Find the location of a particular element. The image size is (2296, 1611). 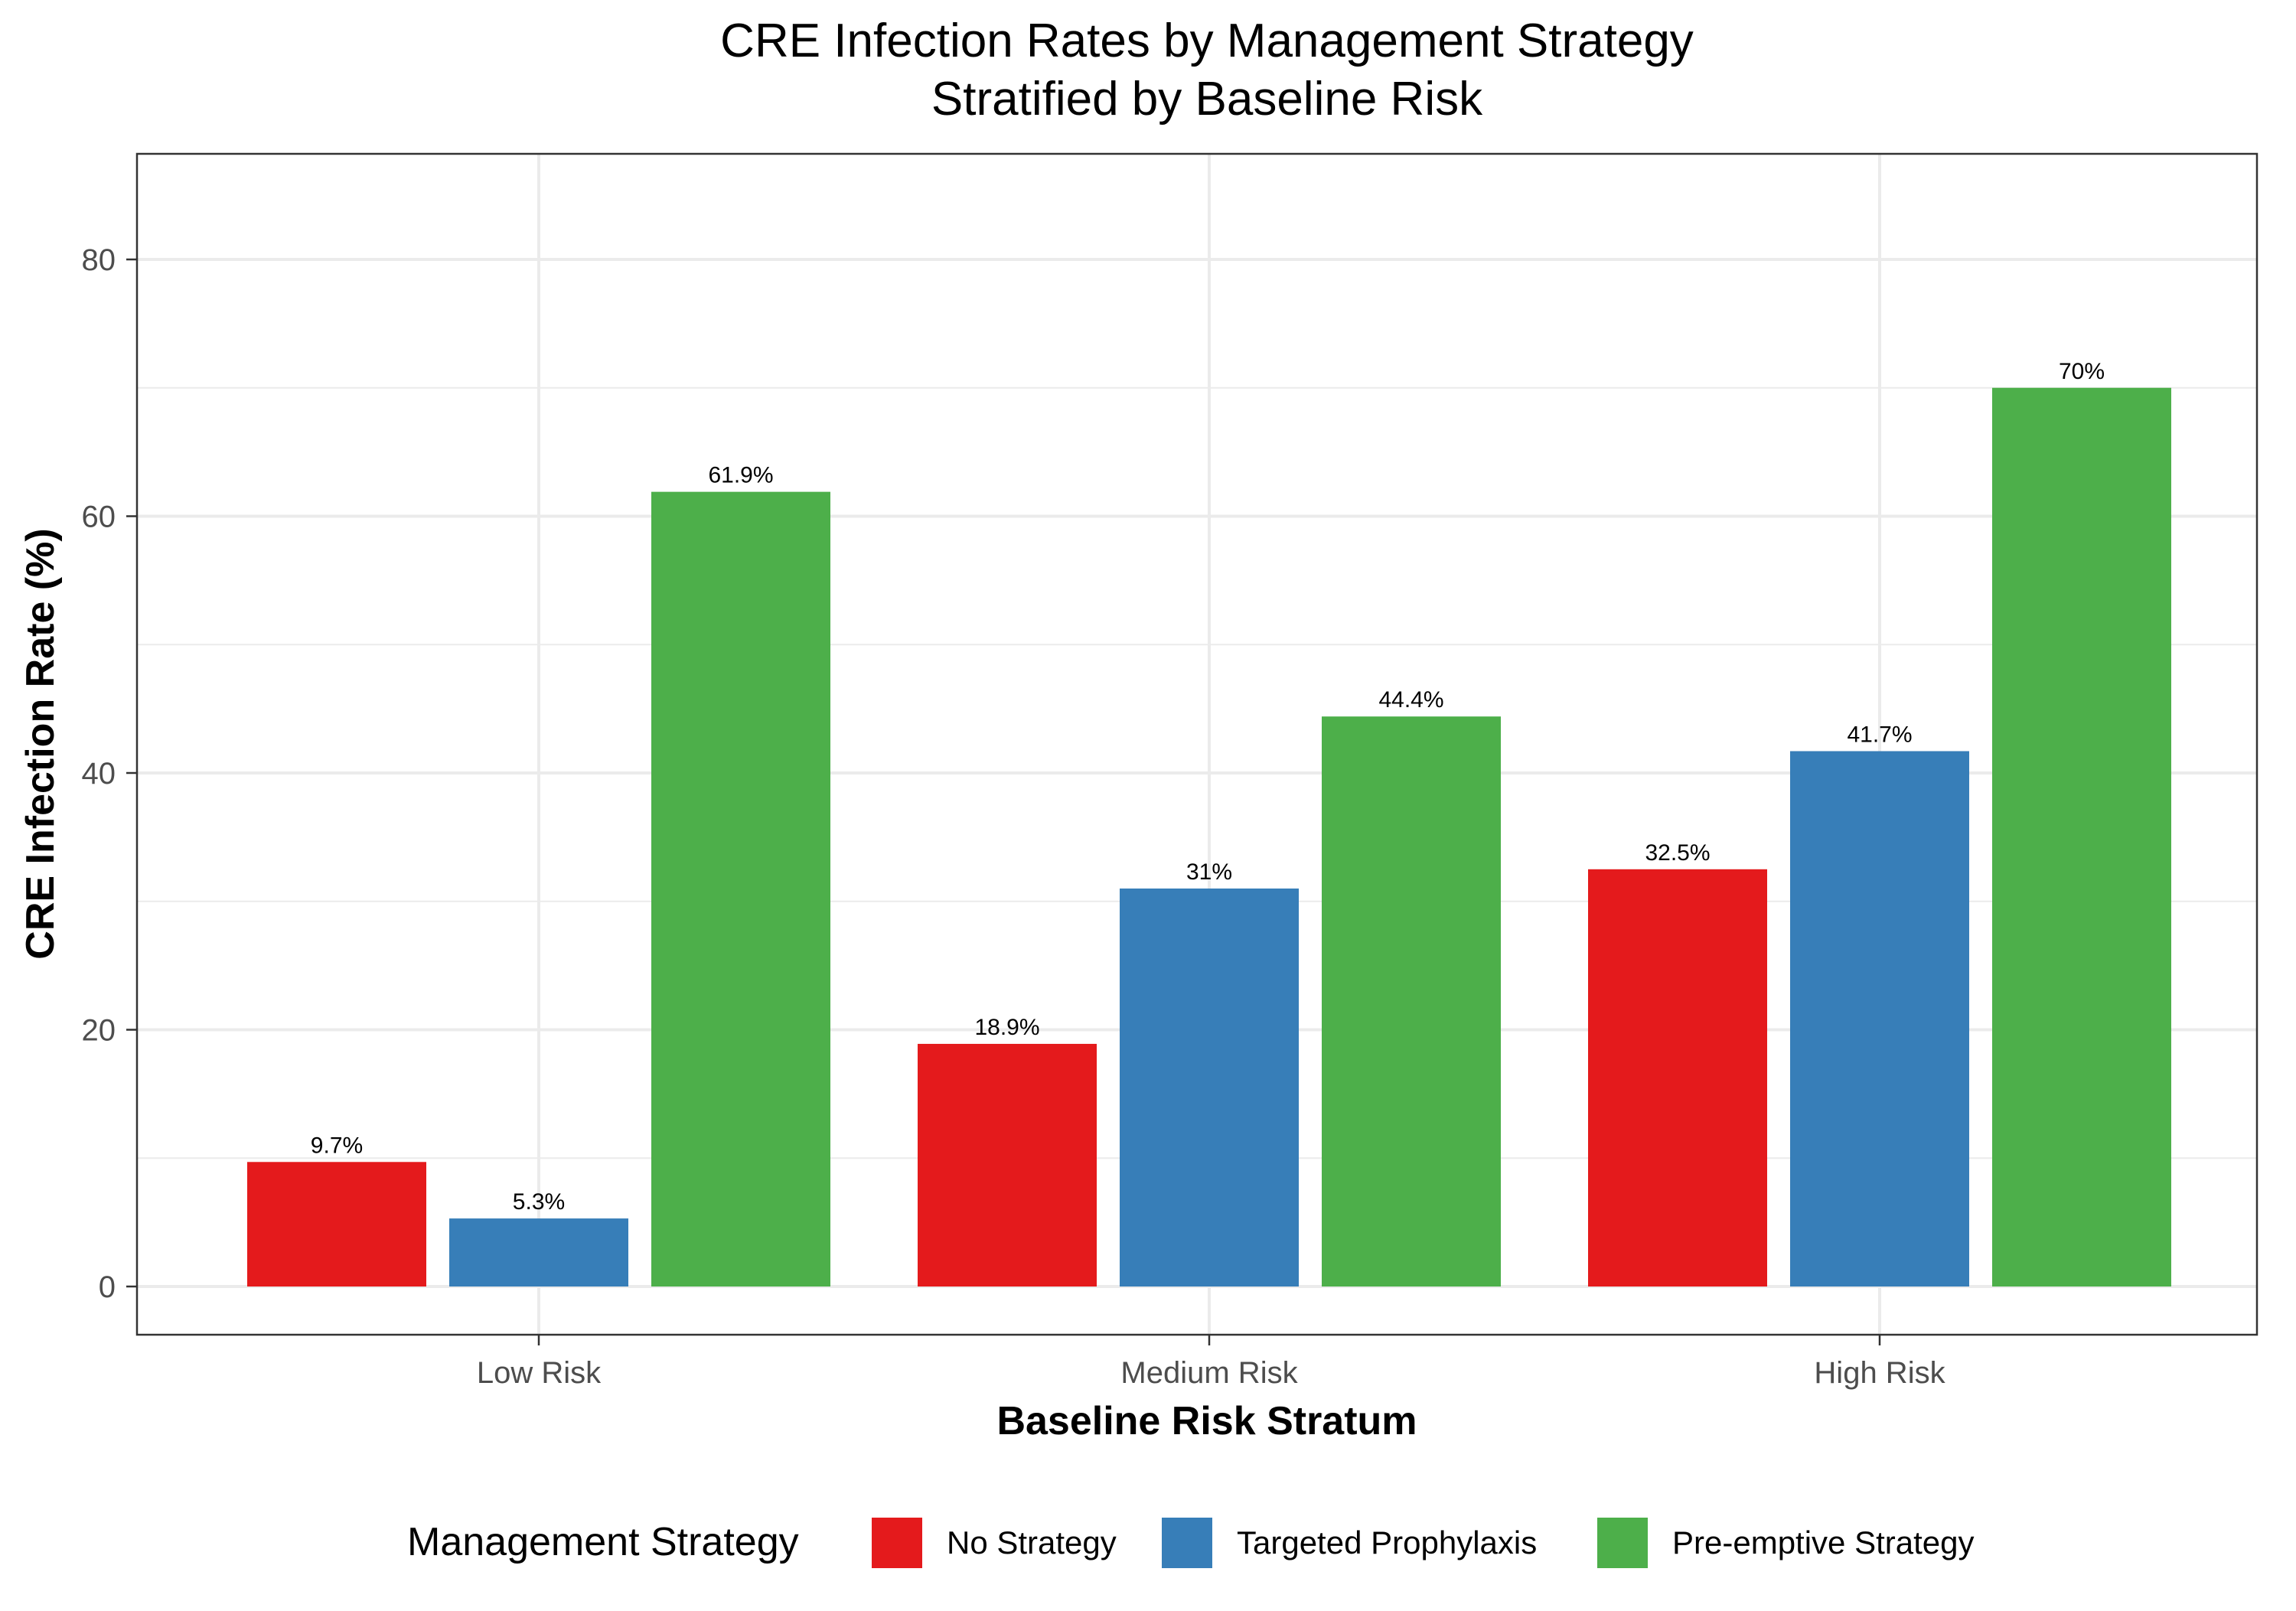

y-tick-label: 40 is located at coordinates (99, 774).